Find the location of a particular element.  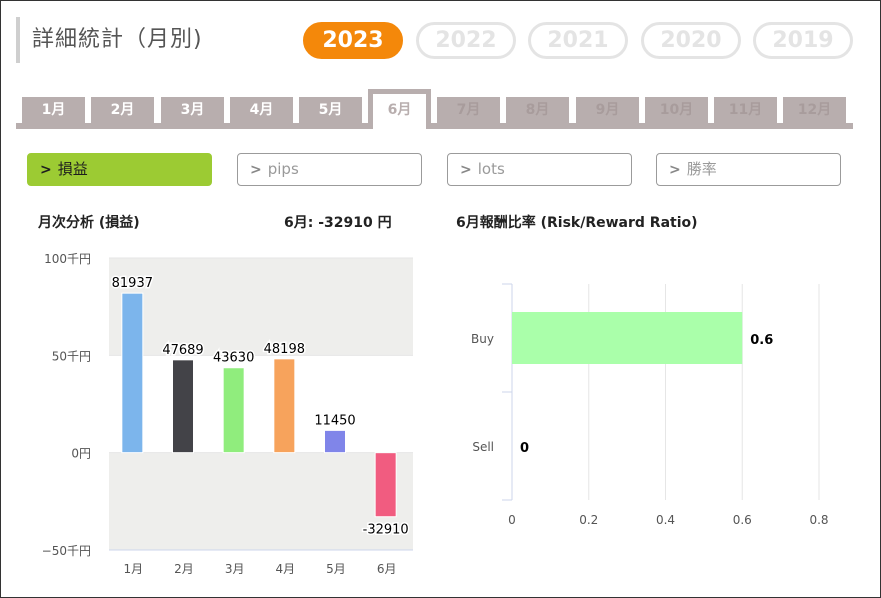

data-label: 11450 is located at coordinates (334, 420).